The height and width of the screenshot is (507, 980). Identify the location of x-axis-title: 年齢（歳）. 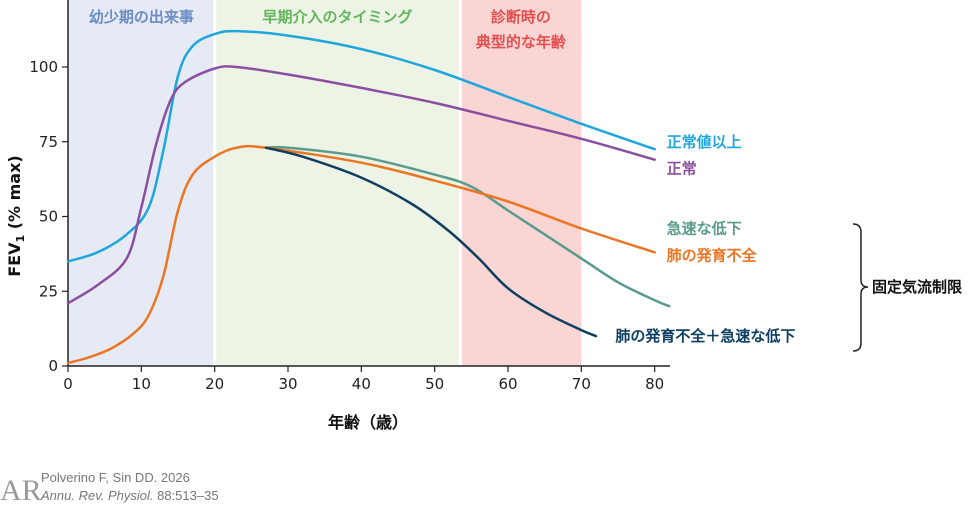
(368, 422).